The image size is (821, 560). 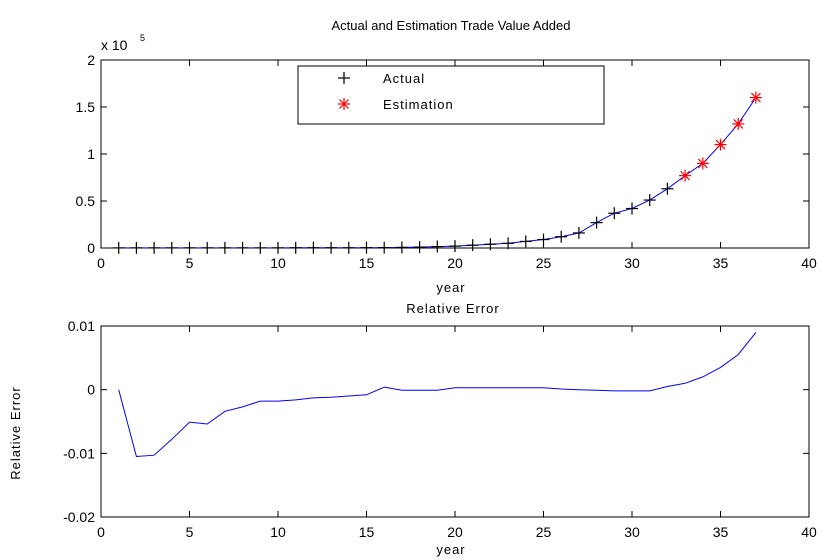 What do you see at coordinates (79, 517) in the screenshot?
I see `bottom-y-tick-label: -0.02` at bounding box center [79, 517].